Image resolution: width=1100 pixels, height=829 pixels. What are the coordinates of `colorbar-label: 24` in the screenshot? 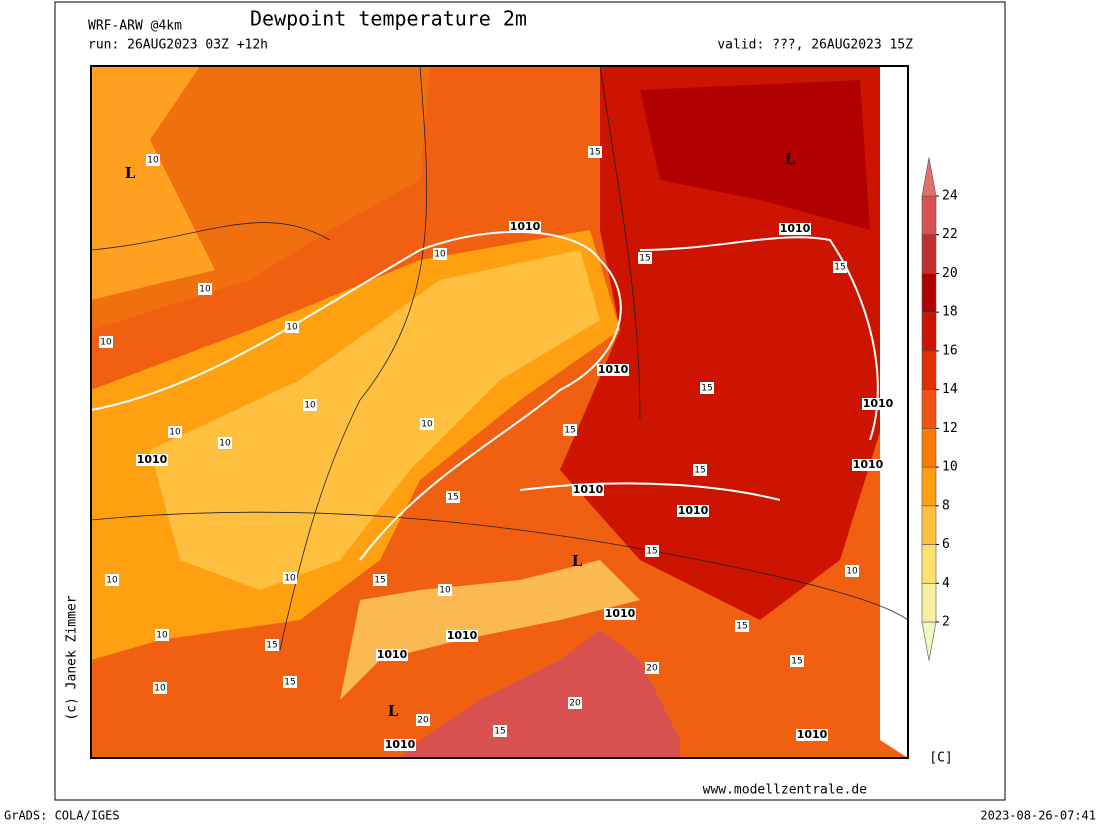 It's located at (950, 196).